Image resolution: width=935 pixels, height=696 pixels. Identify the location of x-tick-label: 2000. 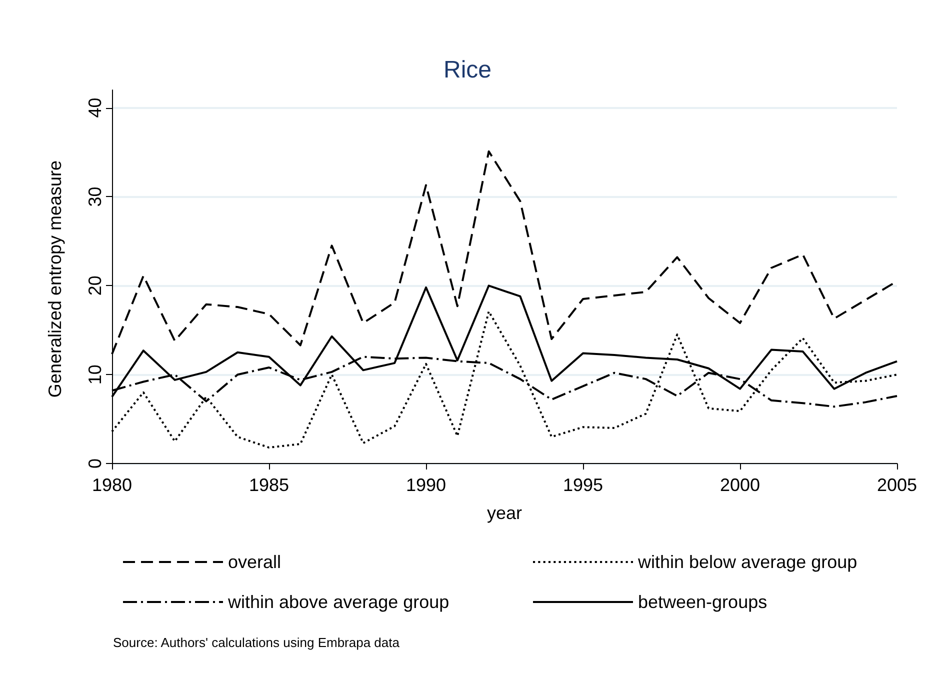
(740, 485).